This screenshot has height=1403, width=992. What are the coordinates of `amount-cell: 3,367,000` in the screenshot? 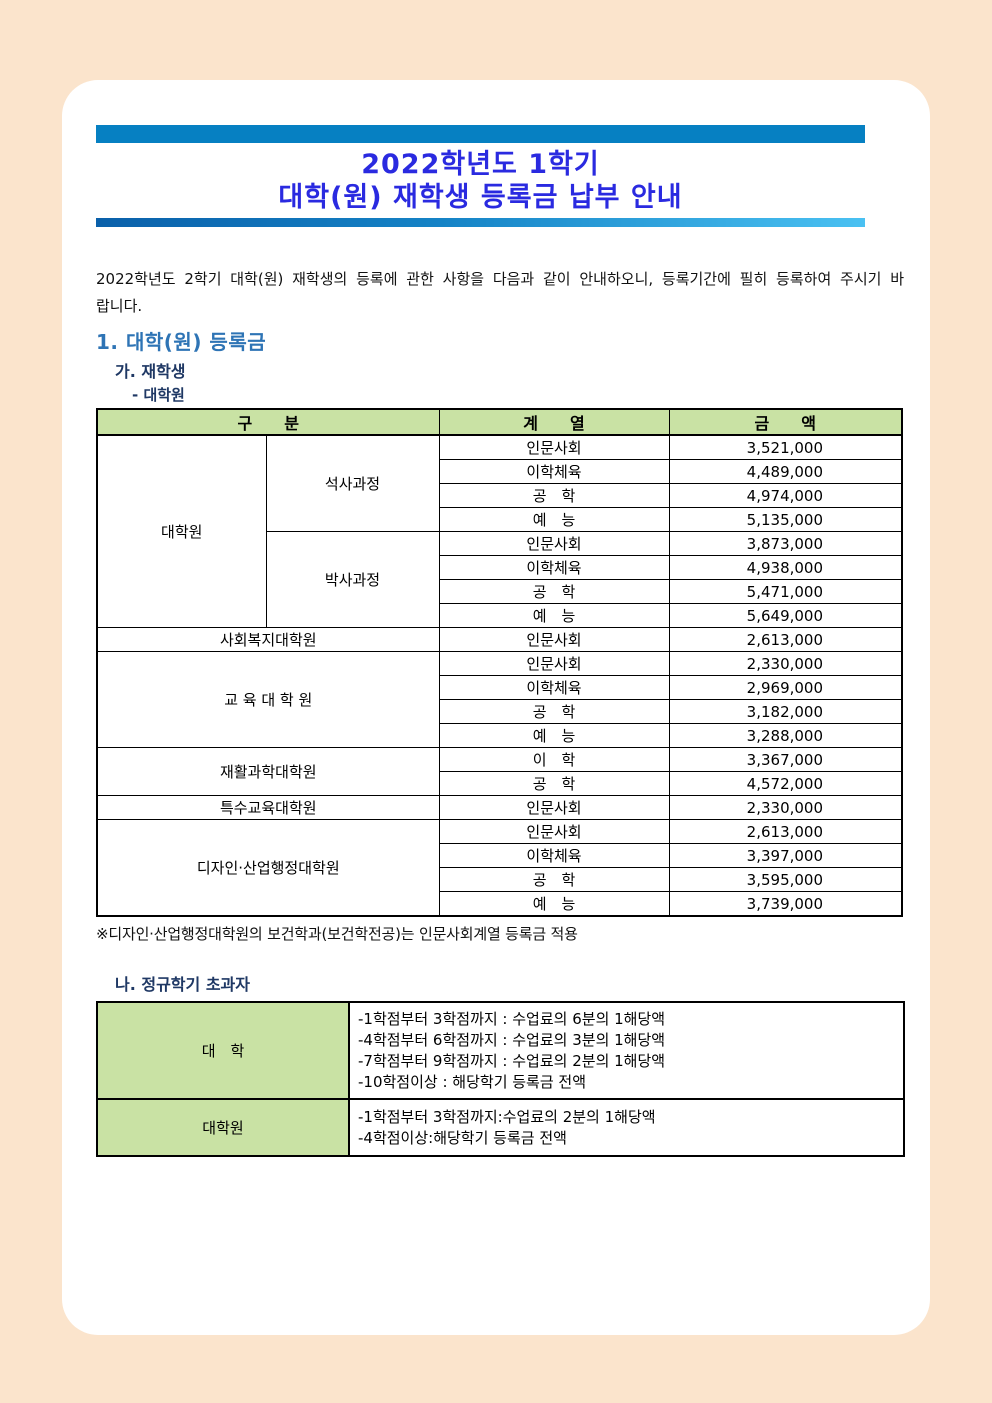 It's located at (785, 759).